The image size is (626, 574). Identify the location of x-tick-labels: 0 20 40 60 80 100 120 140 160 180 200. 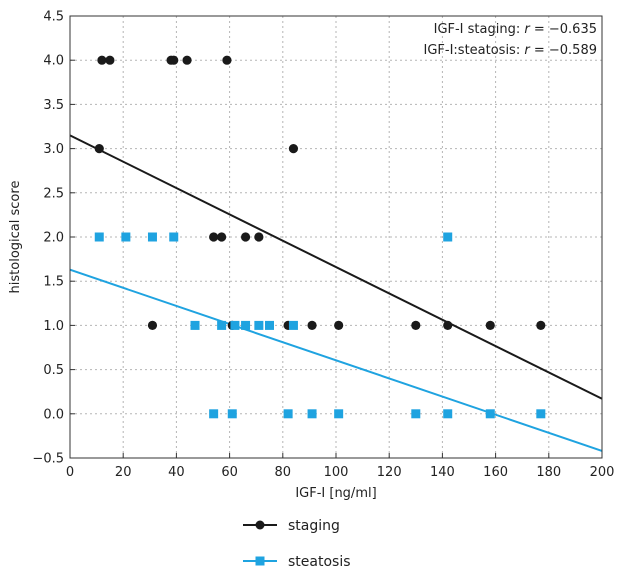
(340, 472).